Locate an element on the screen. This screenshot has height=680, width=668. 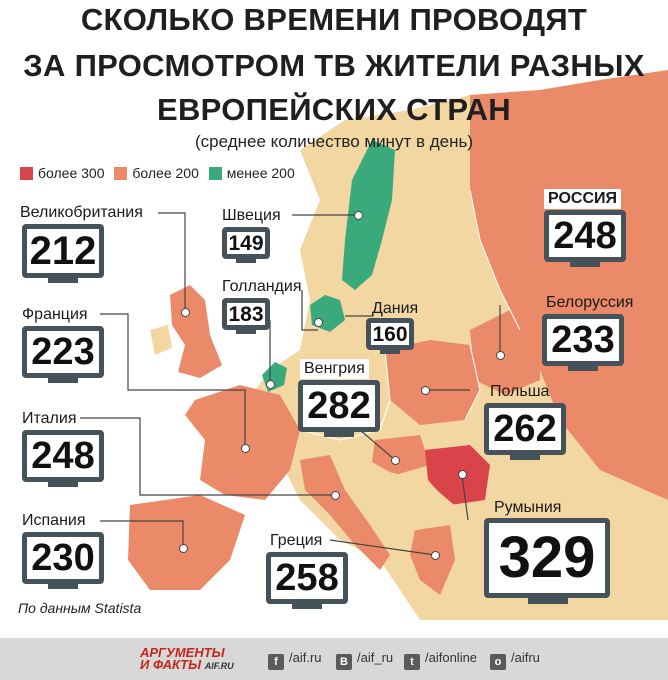
russia-label: РОССИЯ is located at coordinates (583, 199).